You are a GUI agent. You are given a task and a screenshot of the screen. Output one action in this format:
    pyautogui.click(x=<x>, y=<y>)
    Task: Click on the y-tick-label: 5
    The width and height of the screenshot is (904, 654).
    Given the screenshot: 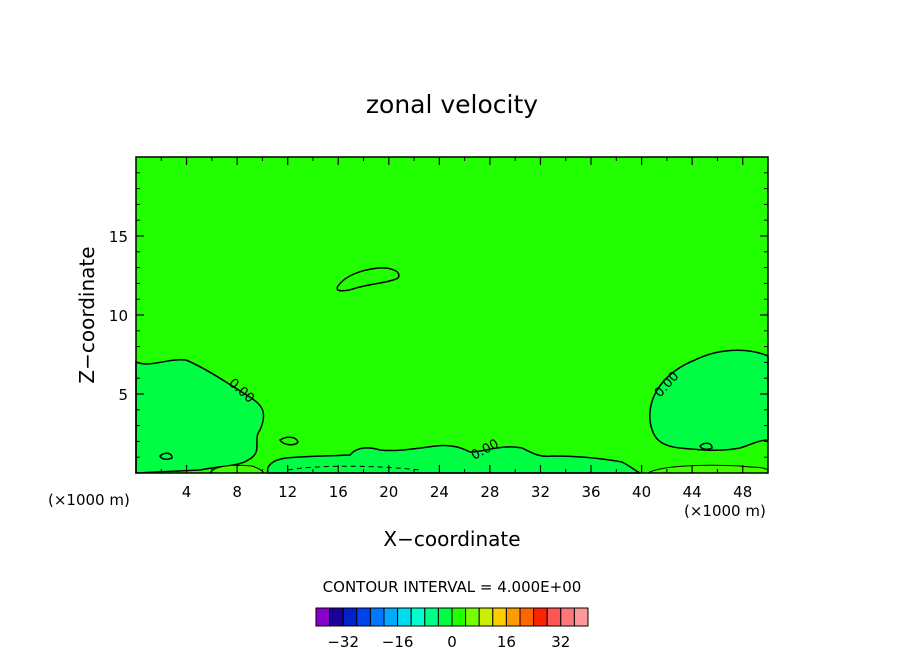 What is the action you would take?
    pyautogui.click(x=123, y=395)
    